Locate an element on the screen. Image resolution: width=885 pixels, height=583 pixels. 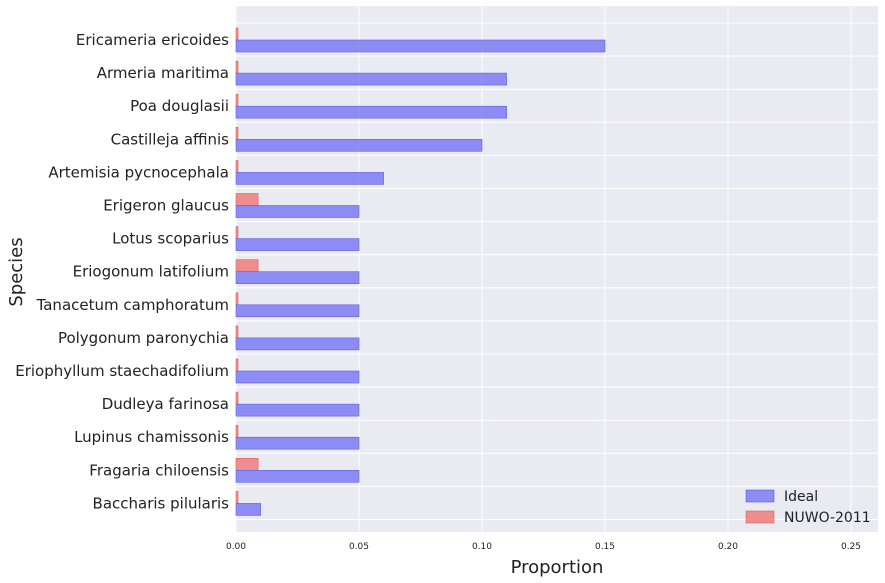
category-label: Baccharis pilularis is located at coordinates (161, 503).